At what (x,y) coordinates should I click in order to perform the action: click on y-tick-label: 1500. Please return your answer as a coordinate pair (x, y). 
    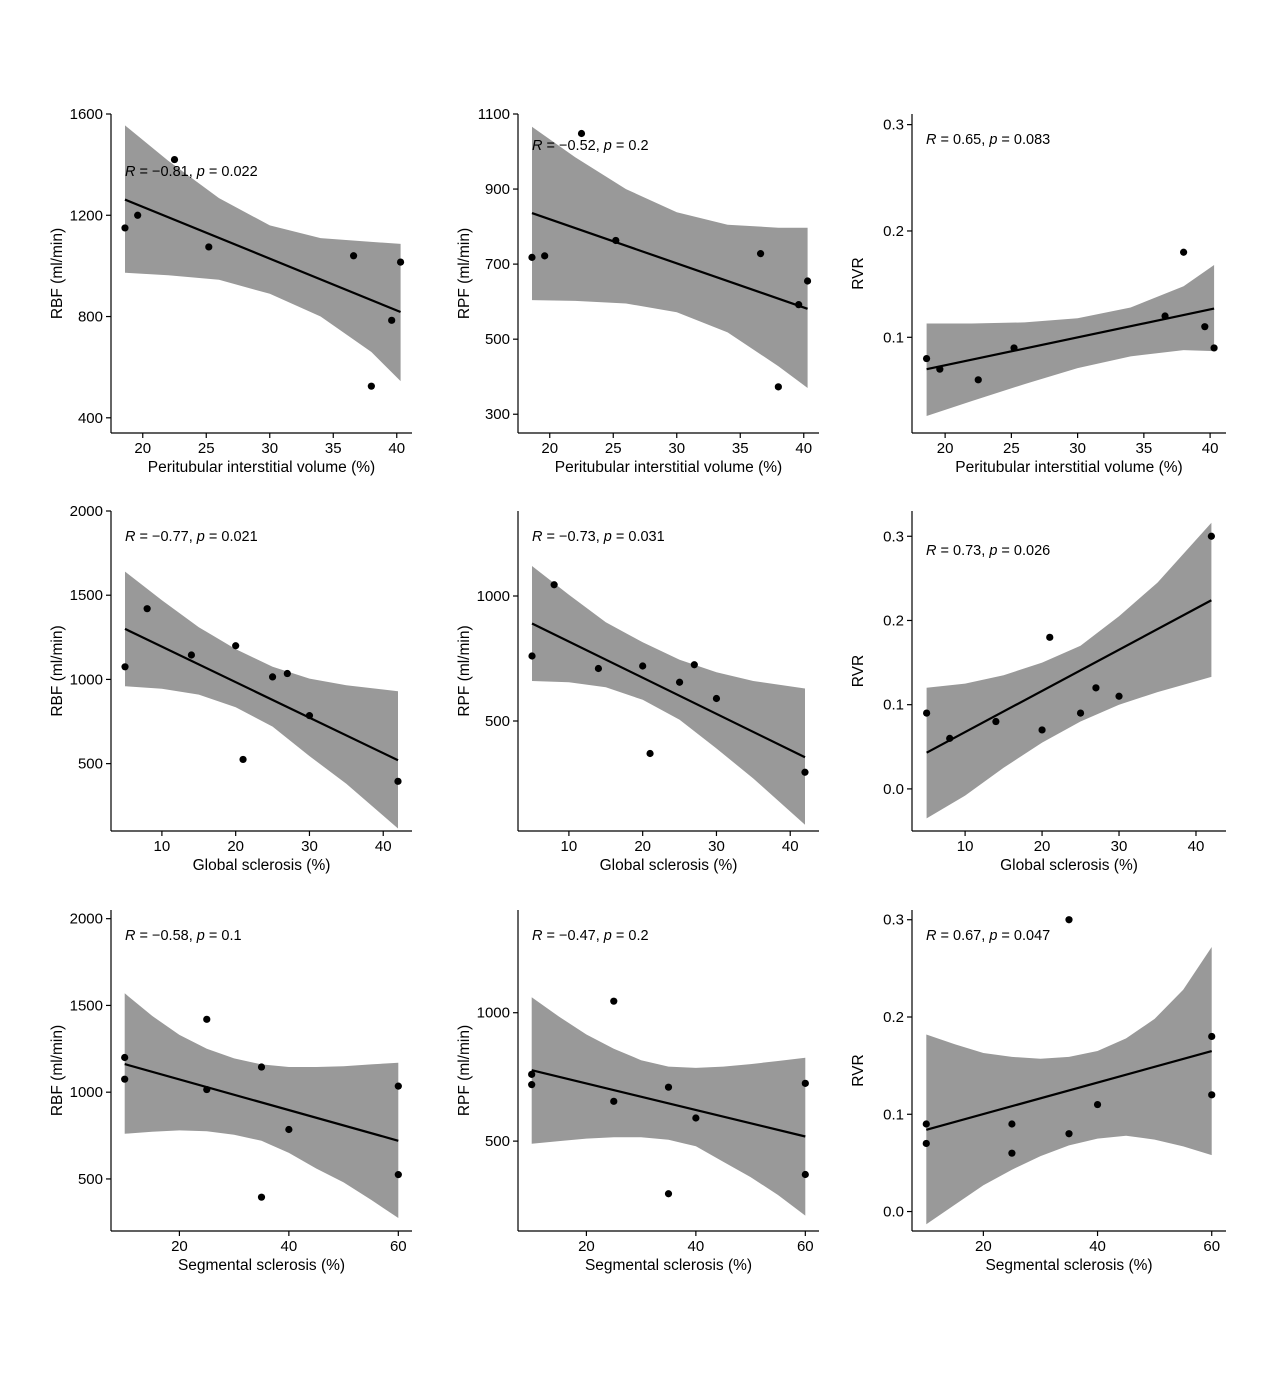
    Looking at the image, I should click on (86, 1005).